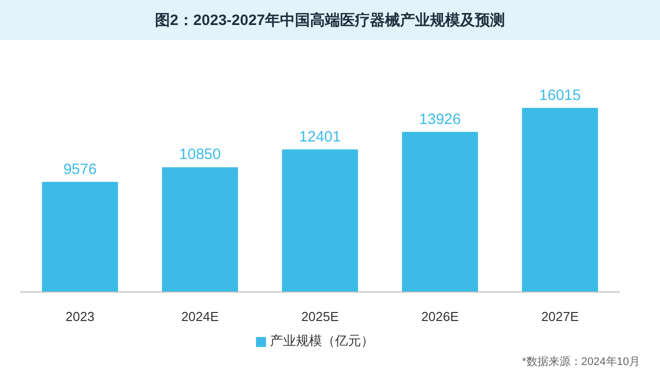  Describe the element at coordinates (330, 20) in the screenshot. I see `chart-title: 图2：2023-2027年中国高端医疗器械产业规模及预测` at that location.